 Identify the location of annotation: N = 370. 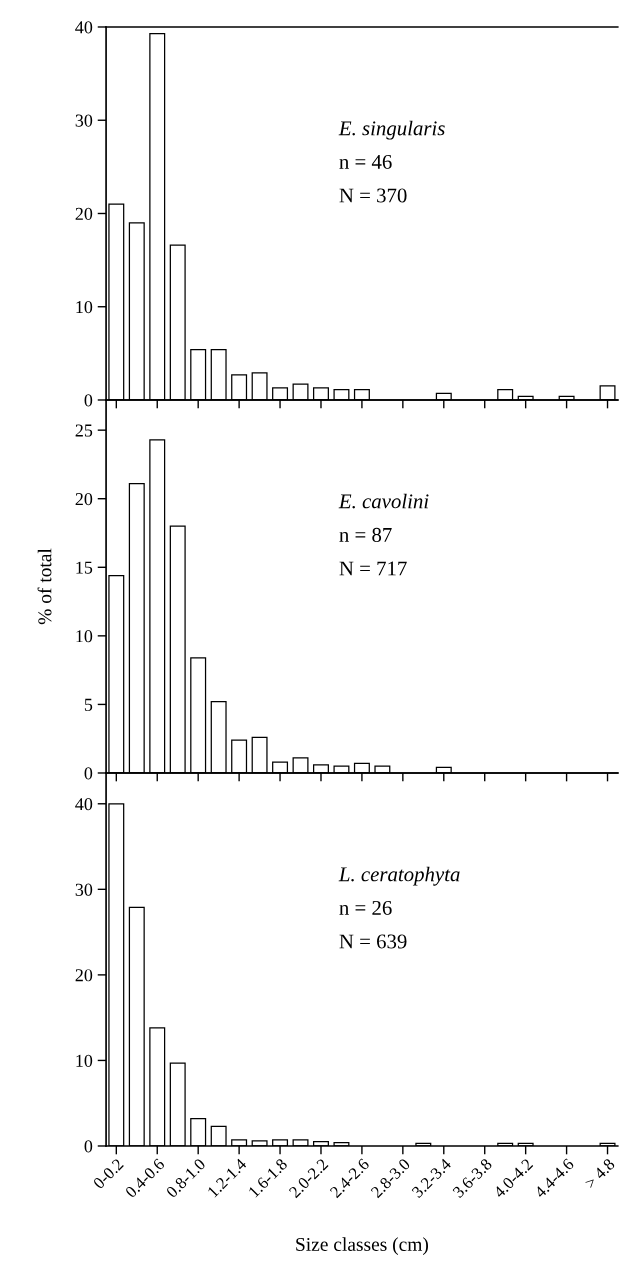
(373, 195).